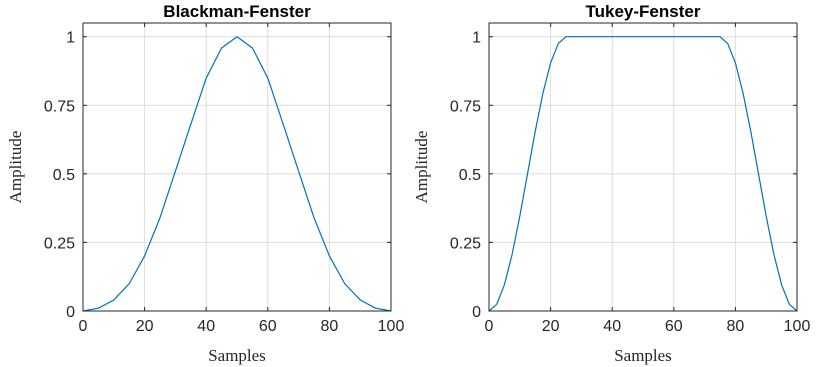 The width and height of the screenshot is (816, 367). What do you see at coordinates (237, 11) in the screenshot?
I see `chart-title: Blackman-Fenster` at bounding box center [237, 11].